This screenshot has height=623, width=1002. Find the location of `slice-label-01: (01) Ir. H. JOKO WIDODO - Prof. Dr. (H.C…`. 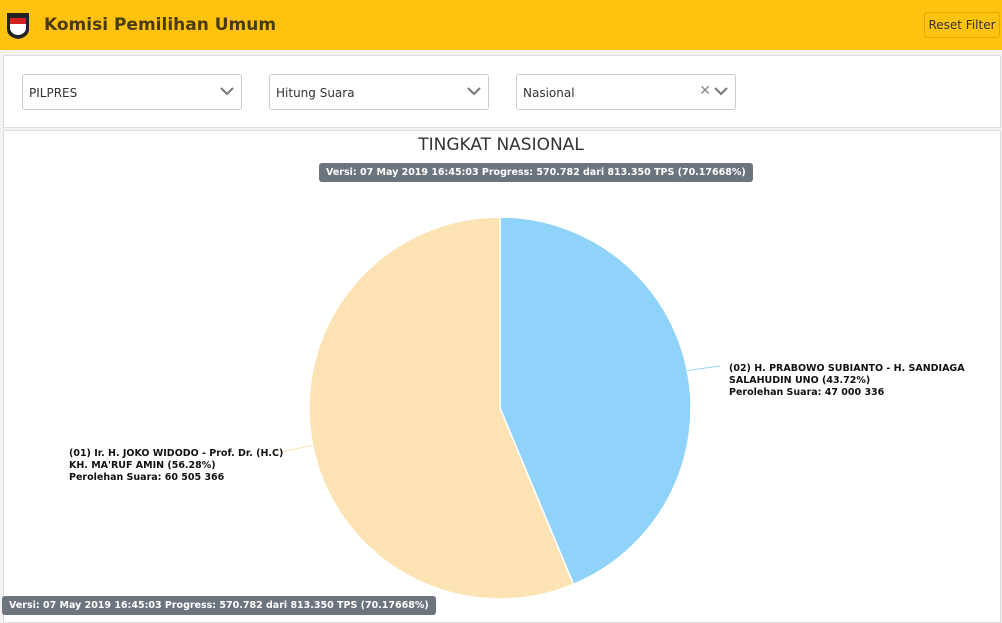

slice-label-01: (01) Ir. H. JOKO WIDODO - Prof. Dr. (H.C… is located at coordinates (176, 466).